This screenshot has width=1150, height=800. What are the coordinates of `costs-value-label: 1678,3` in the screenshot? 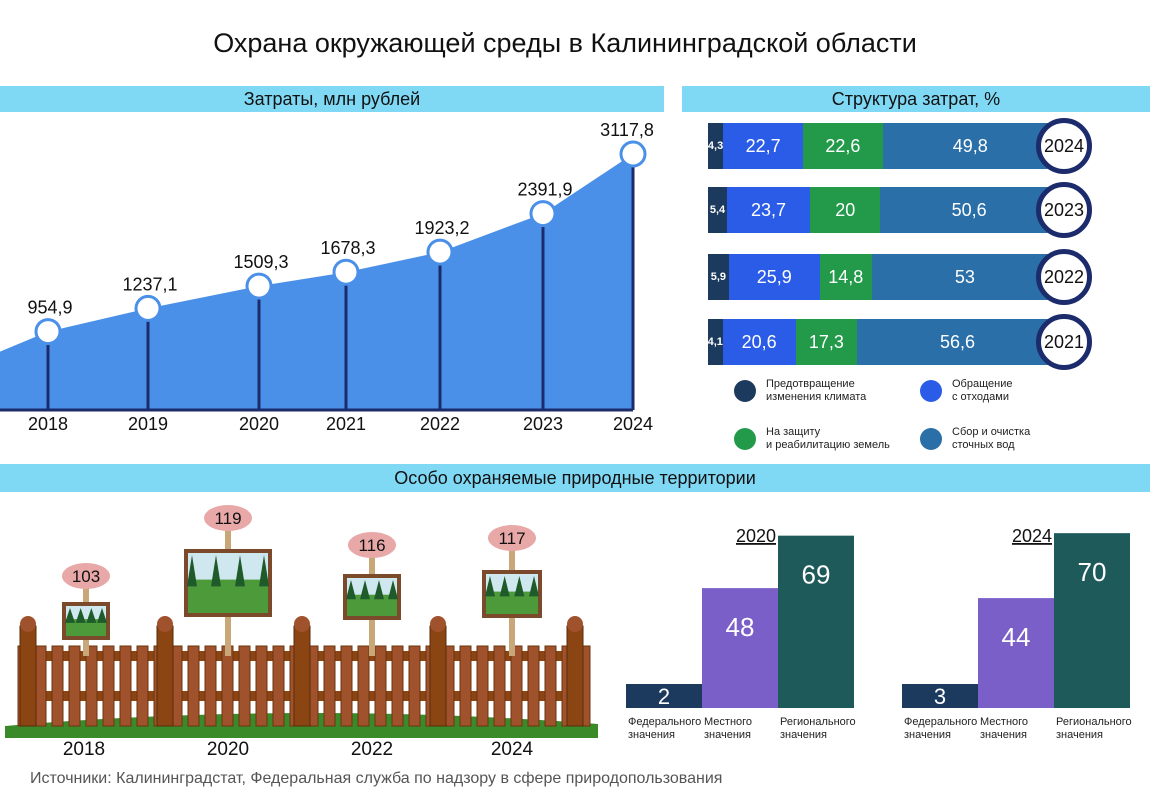 It's located at (347, 248).